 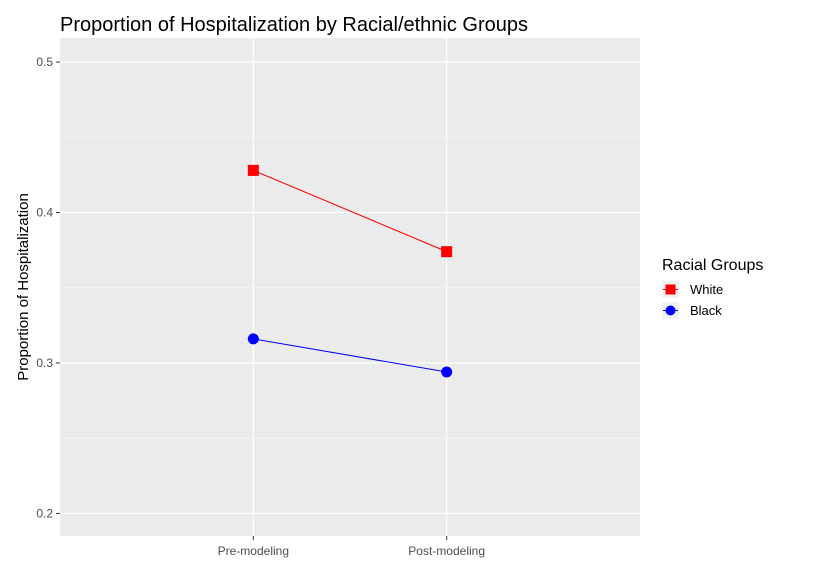 I want to click on legend-title: Racial Groups, so click(x=712, y=265).